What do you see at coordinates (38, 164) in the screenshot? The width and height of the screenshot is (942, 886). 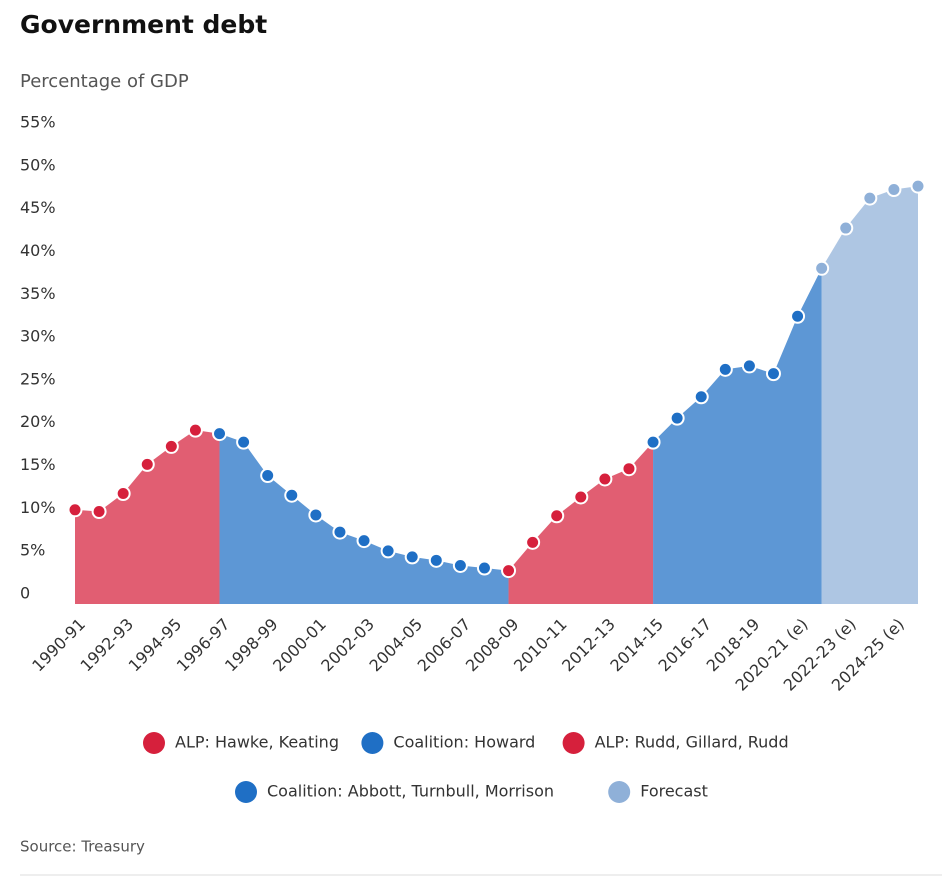 I see `y-tick-label: 50%` at bounding box center [38, 164].